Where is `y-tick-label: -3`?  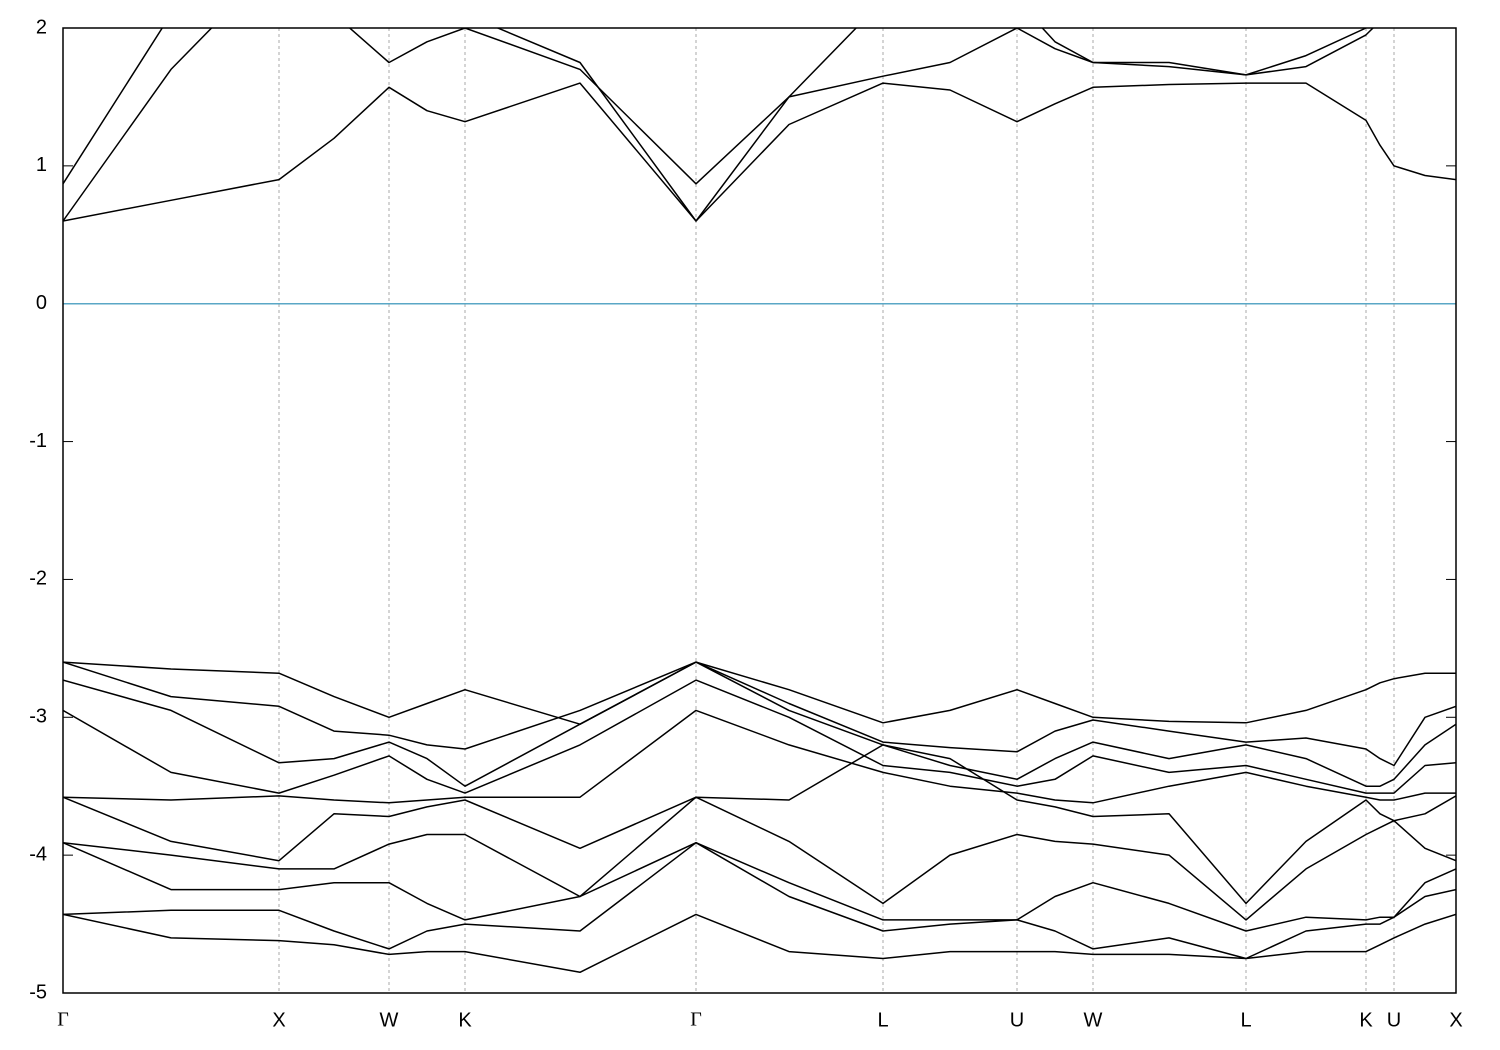 y-tick-label: -3 is located at coordinates (38, 717).